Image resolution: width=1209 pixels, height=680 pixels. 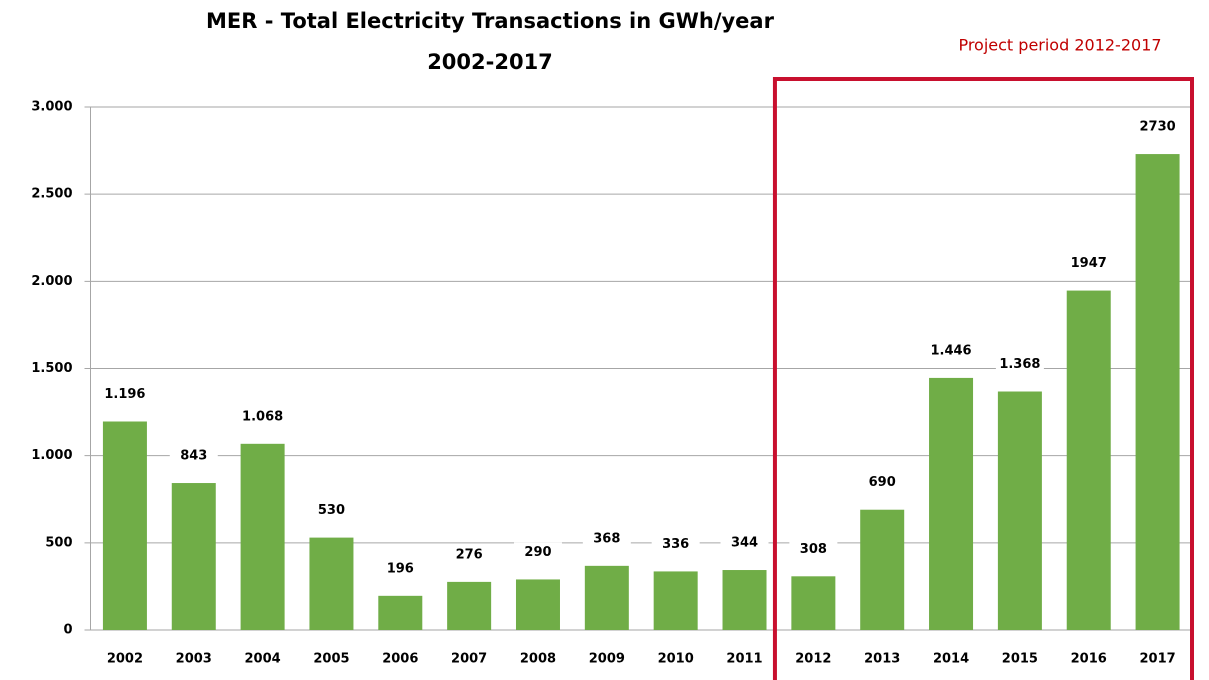 I want to click on value-label: 1947, so click(x=1089, y=263).